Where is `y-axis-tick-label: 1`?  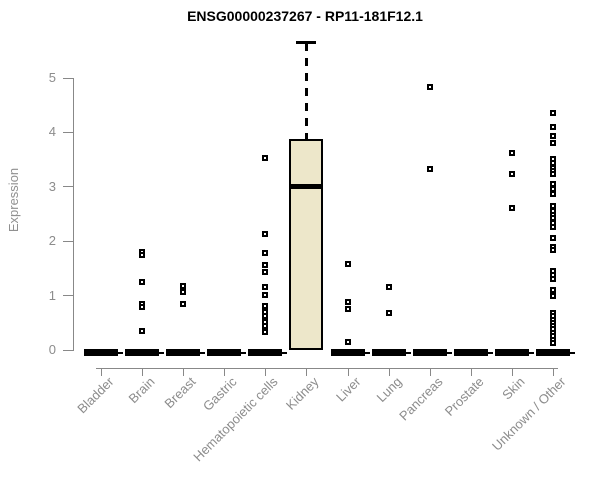 y-axis-tick-label: 1 is located at coordinates (52, 295).